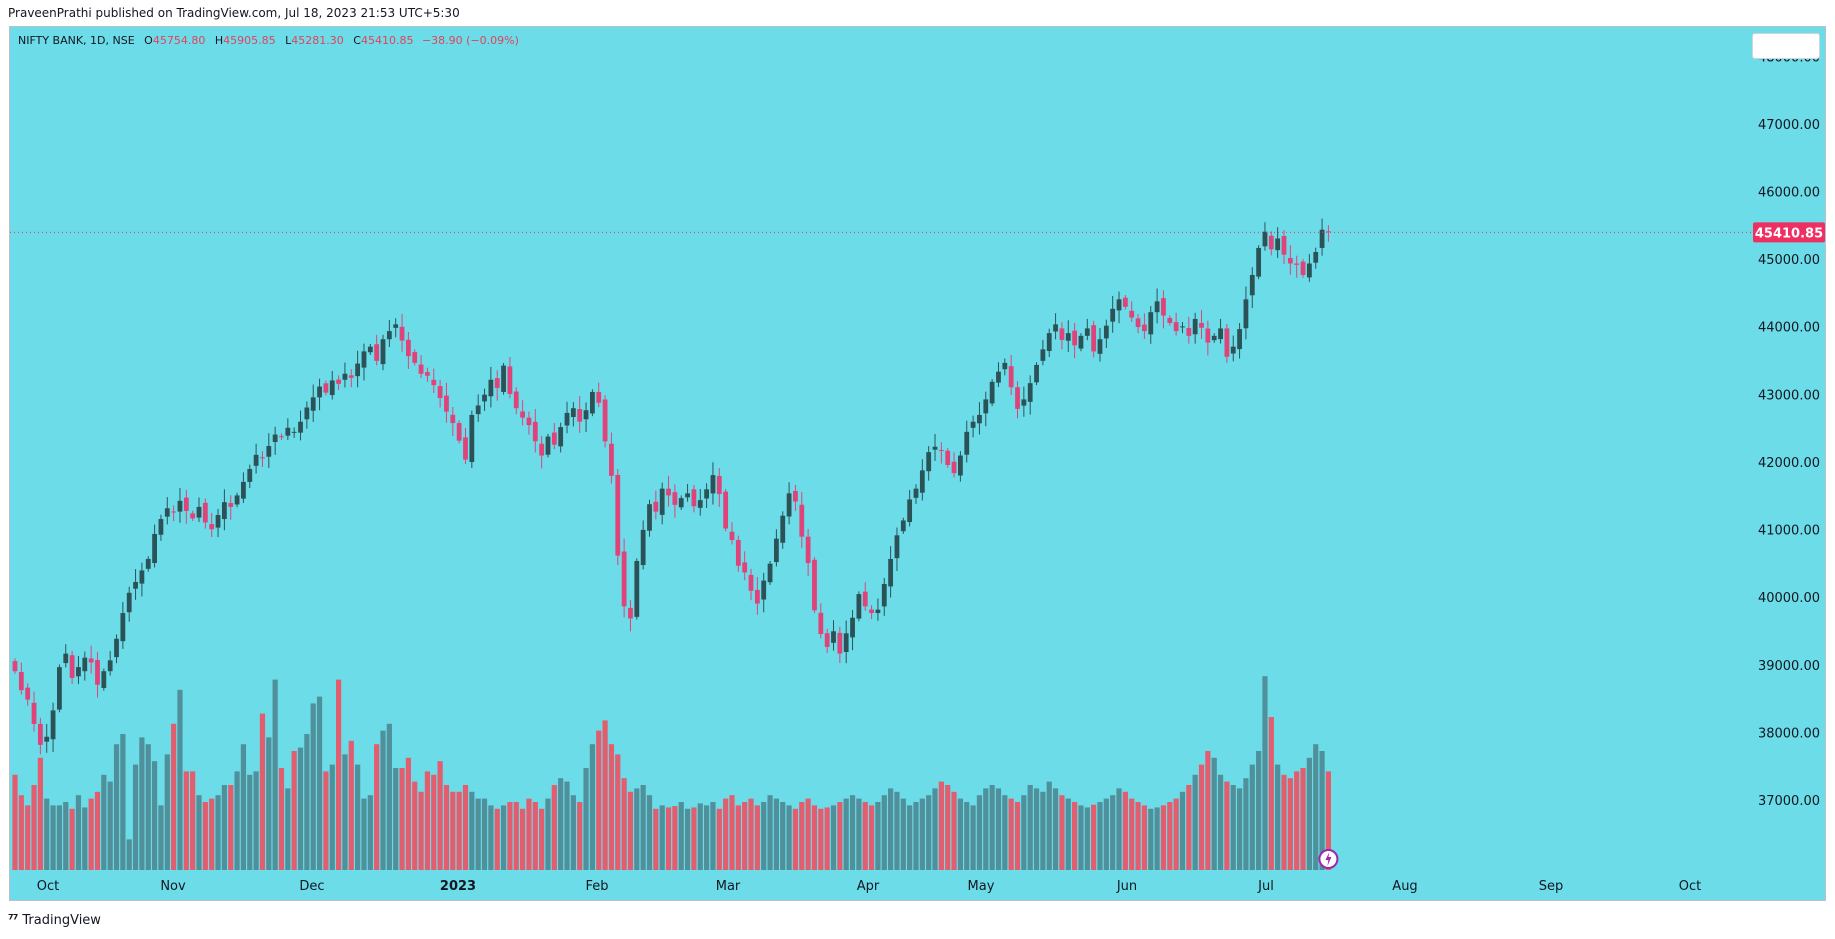  What do you see at coordinates (13, 920) in the screenshot?
I see `tradingview-logo-icon: ⁷⁷` at bounding box center [13, 920].